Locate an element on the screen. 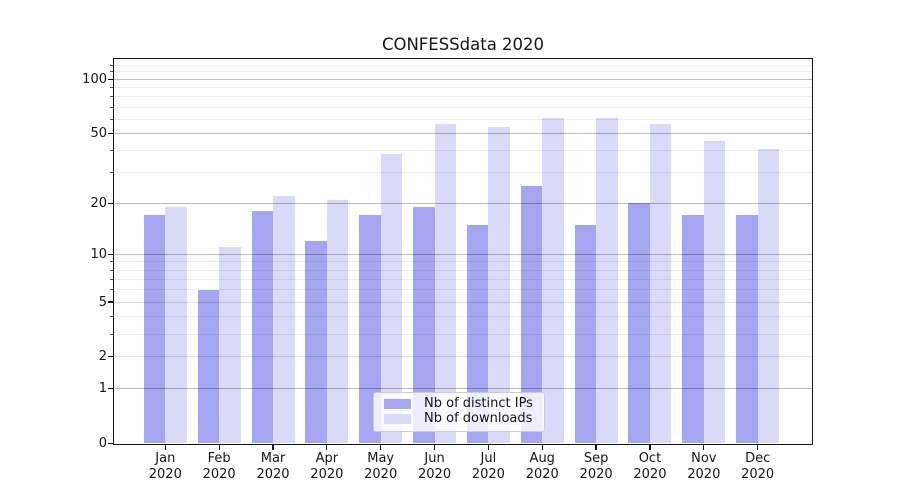 The image size is (900, 500). bar-distinct-ips-apr is located at coordinates (316, 342).